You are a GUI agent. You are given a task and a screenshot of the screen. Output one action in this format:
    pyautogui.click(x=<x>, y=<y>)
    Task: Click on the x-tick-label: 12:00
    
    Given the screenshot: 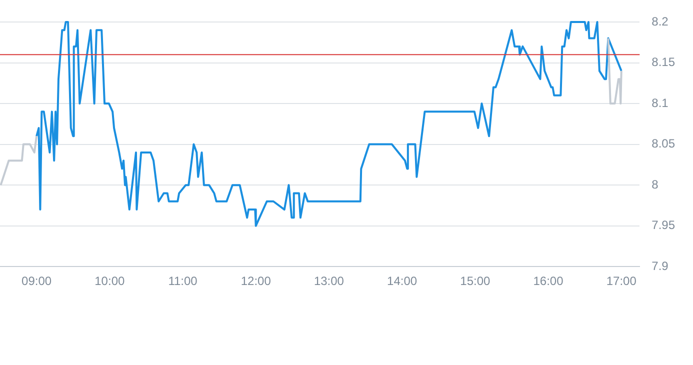 What is the action you would take?
    pyautogui.click(x=256, y=281)
    